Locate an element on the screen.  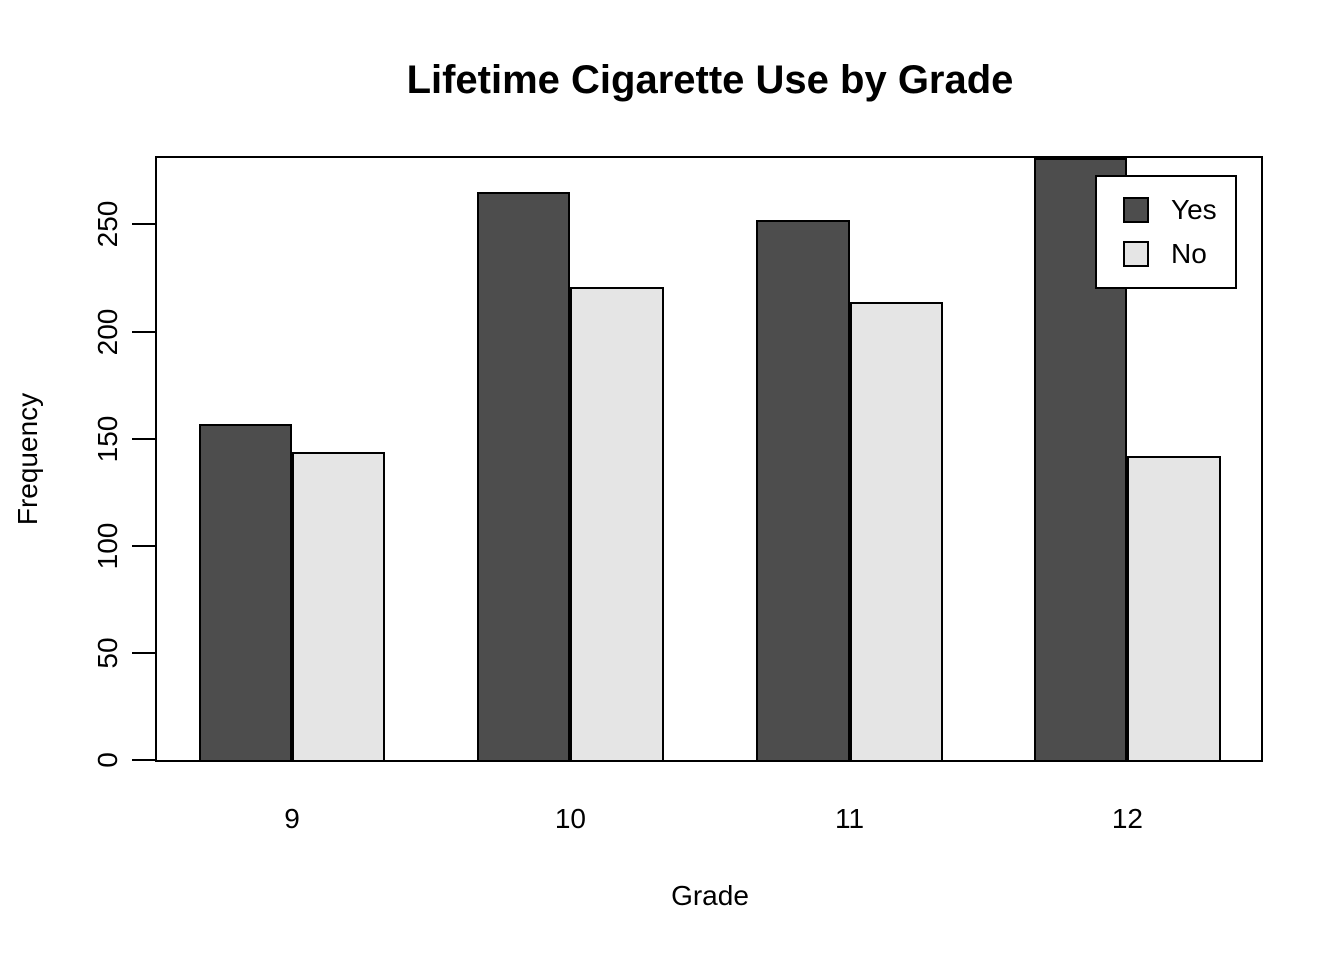
x-tick-label-12: 12 is located at coordinates (1127, 818).